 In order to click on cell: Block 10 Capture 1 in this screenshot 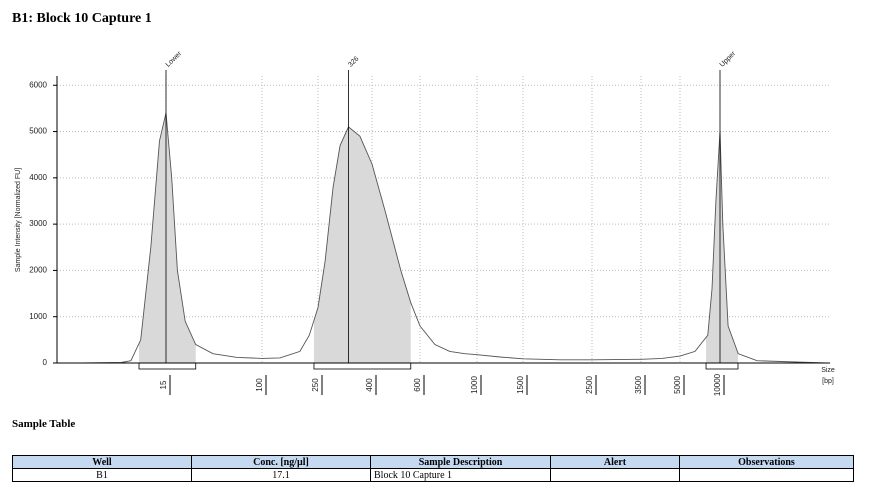, I will do `click(460, 475)`.